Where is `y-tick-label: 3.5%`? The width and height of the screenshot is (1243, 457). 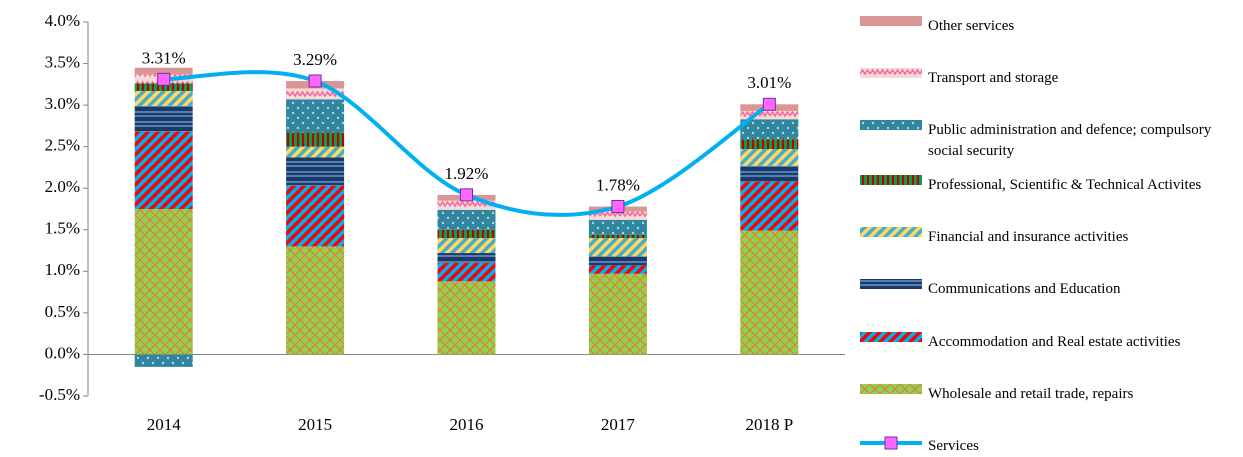
y-tick-label: 3.5% is located at coordinates (62, 61).